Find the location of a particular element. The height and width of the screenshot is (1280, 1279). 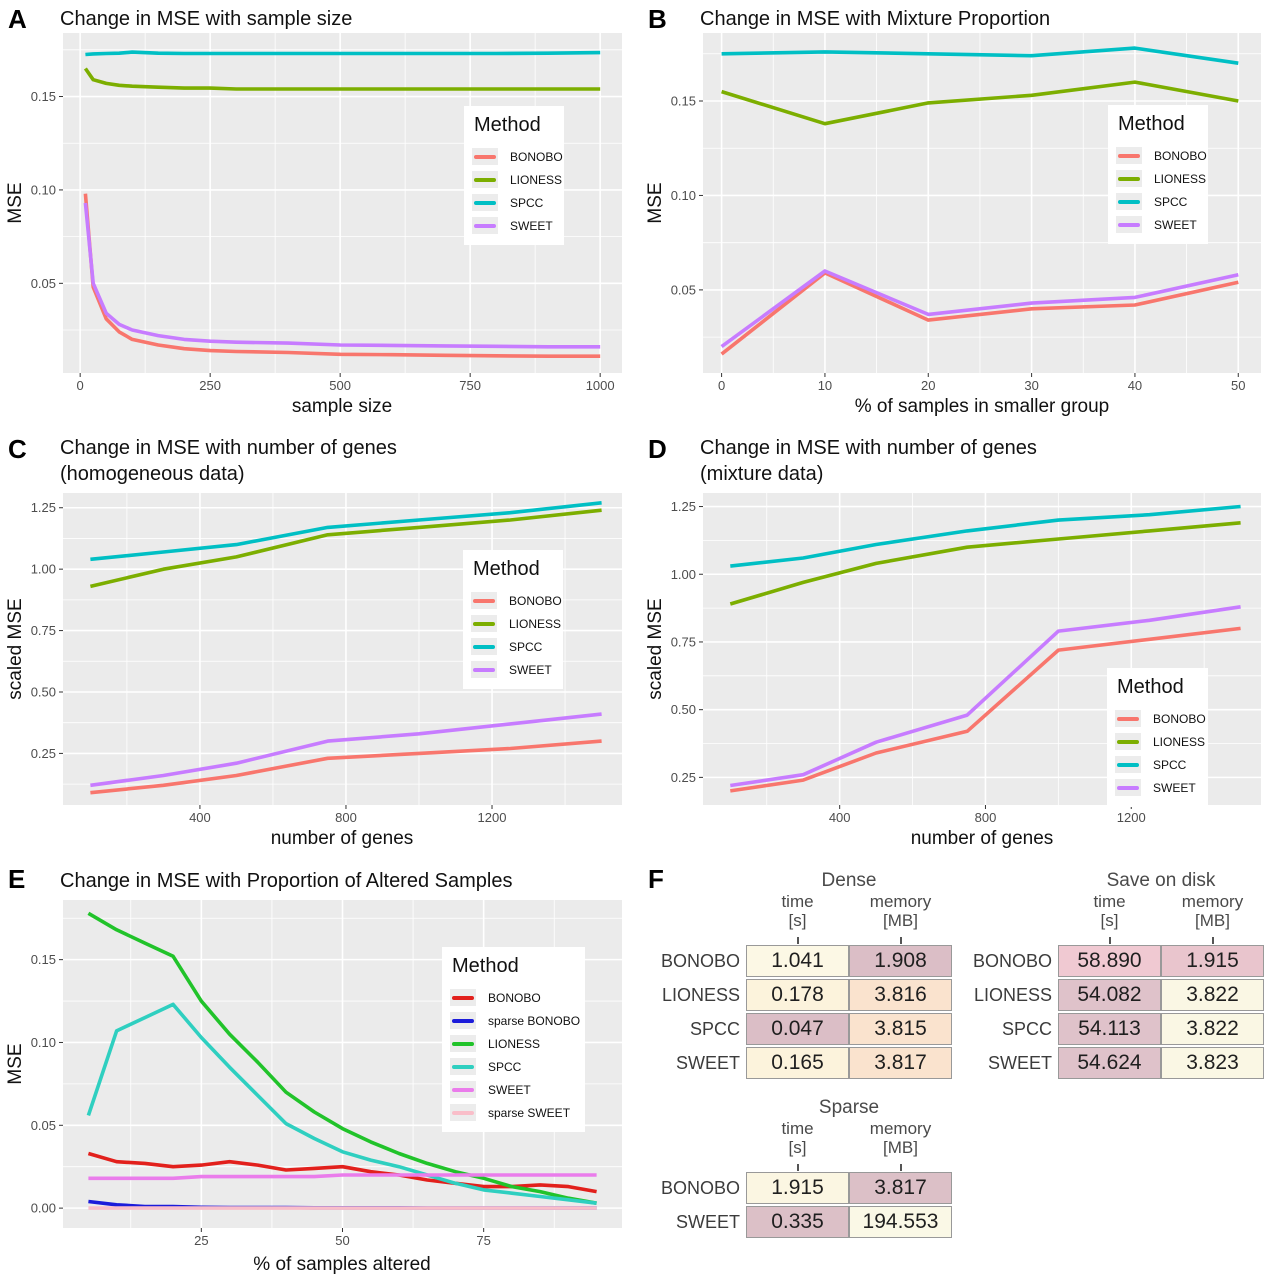

x-tick-label: 250 is located at coordinates (210, 385).